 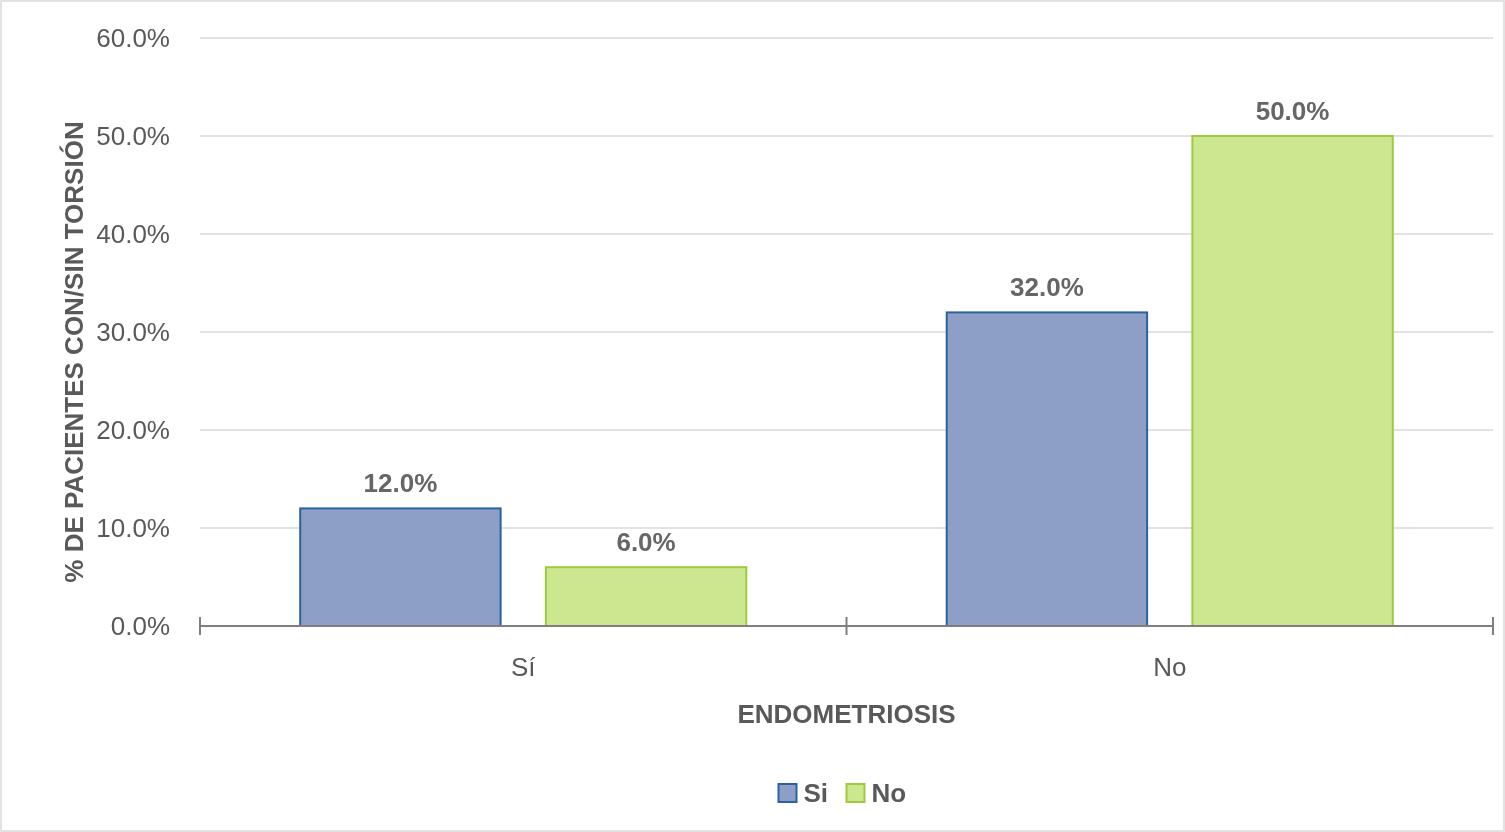 What do you see at coordinates (133, 234) in the screenshot?
I see `y-tick-label: 40.0%` at bounding box center [133, 234].